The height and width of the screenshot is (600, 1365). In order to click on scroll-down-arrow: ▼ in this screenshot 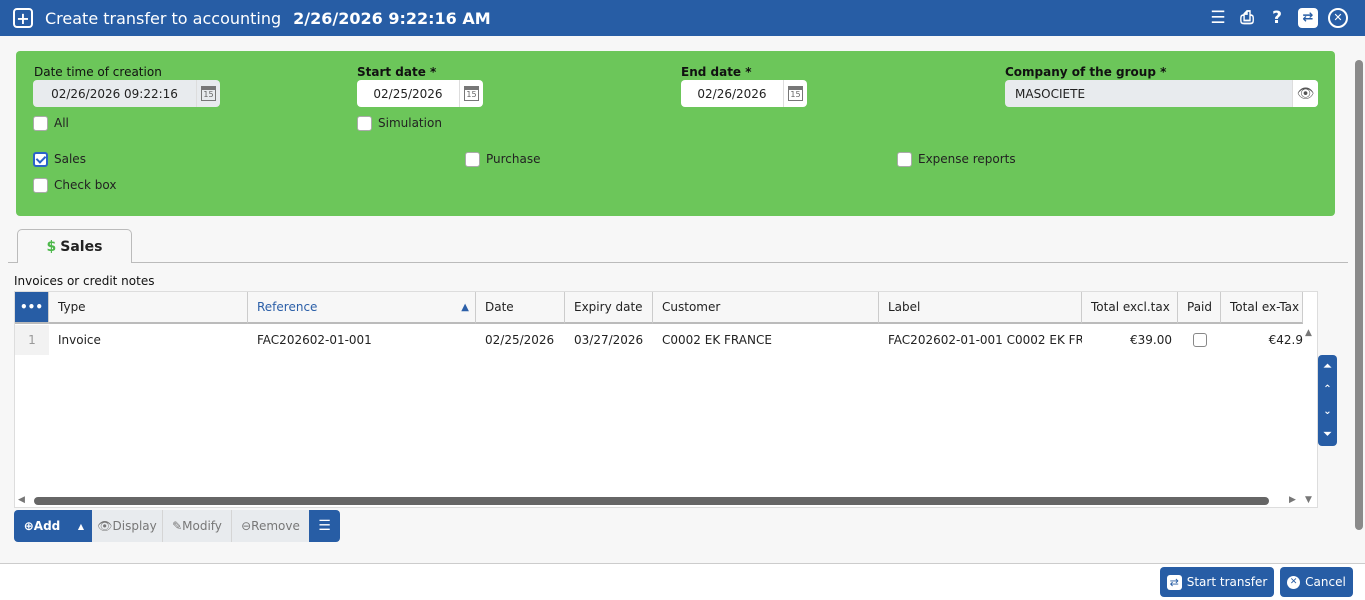, I will do `click(1308, 500)`.